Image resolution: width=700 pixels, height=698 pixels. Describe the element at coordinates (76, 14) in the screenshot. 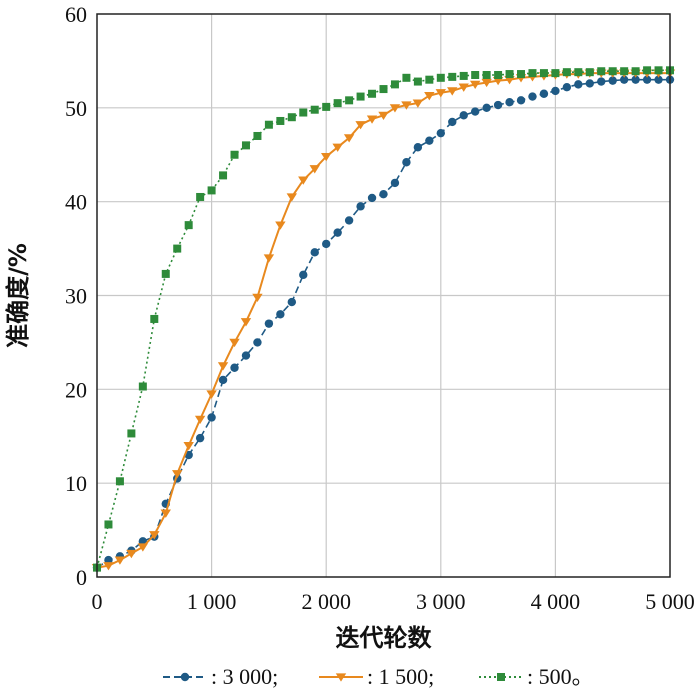

I see `y-tick-label: 60` at that location.